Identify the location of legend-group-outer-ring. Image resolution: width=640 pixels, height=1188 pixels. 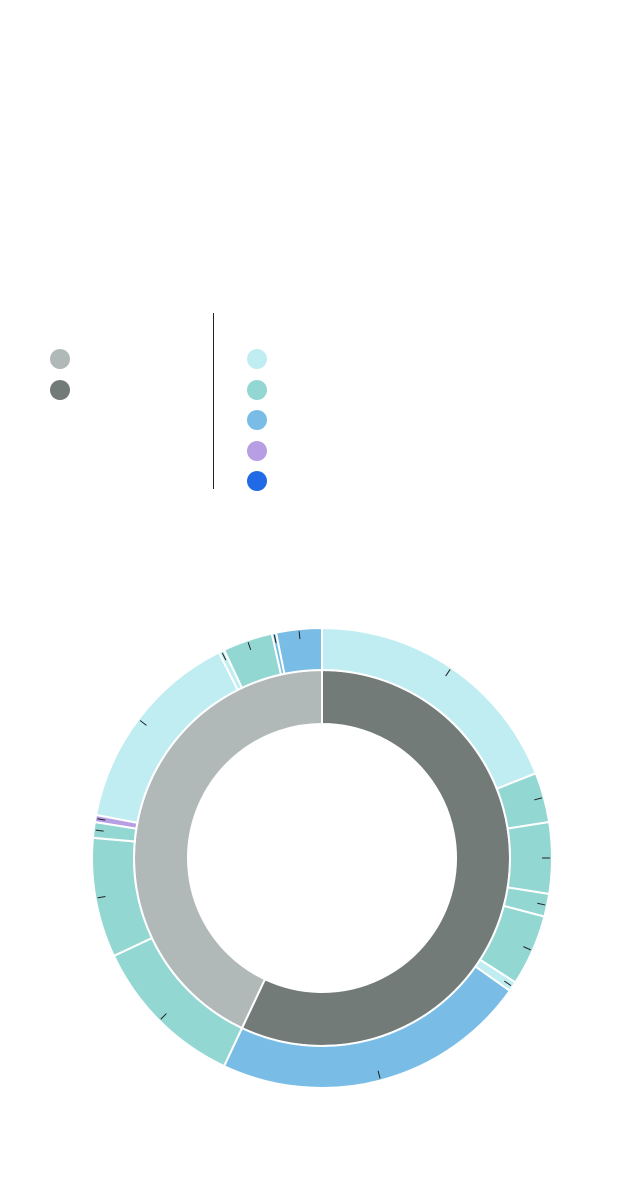
(262, 420).